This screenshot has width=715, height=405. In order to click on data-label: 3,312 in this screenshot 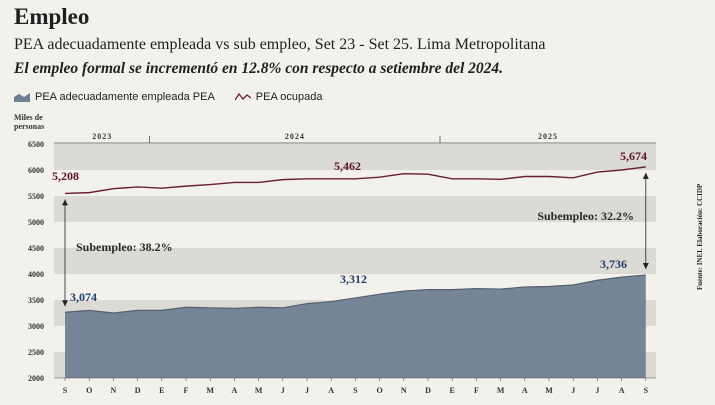, I will do `click(353, 279)`.